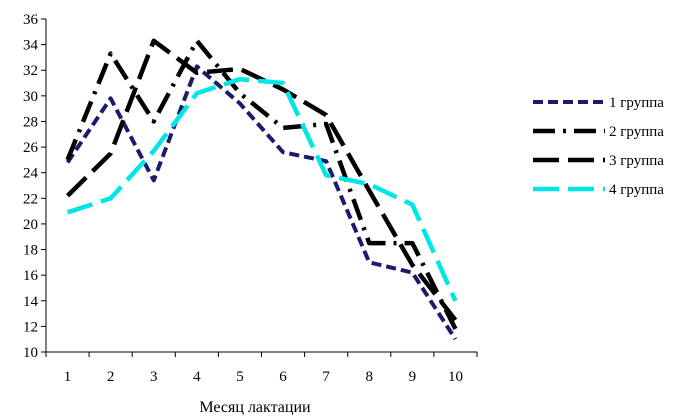  Describe the element at coordinates (255, 407) in the screenshot. I see `x-axis-title: Месяц лактации` at that location.